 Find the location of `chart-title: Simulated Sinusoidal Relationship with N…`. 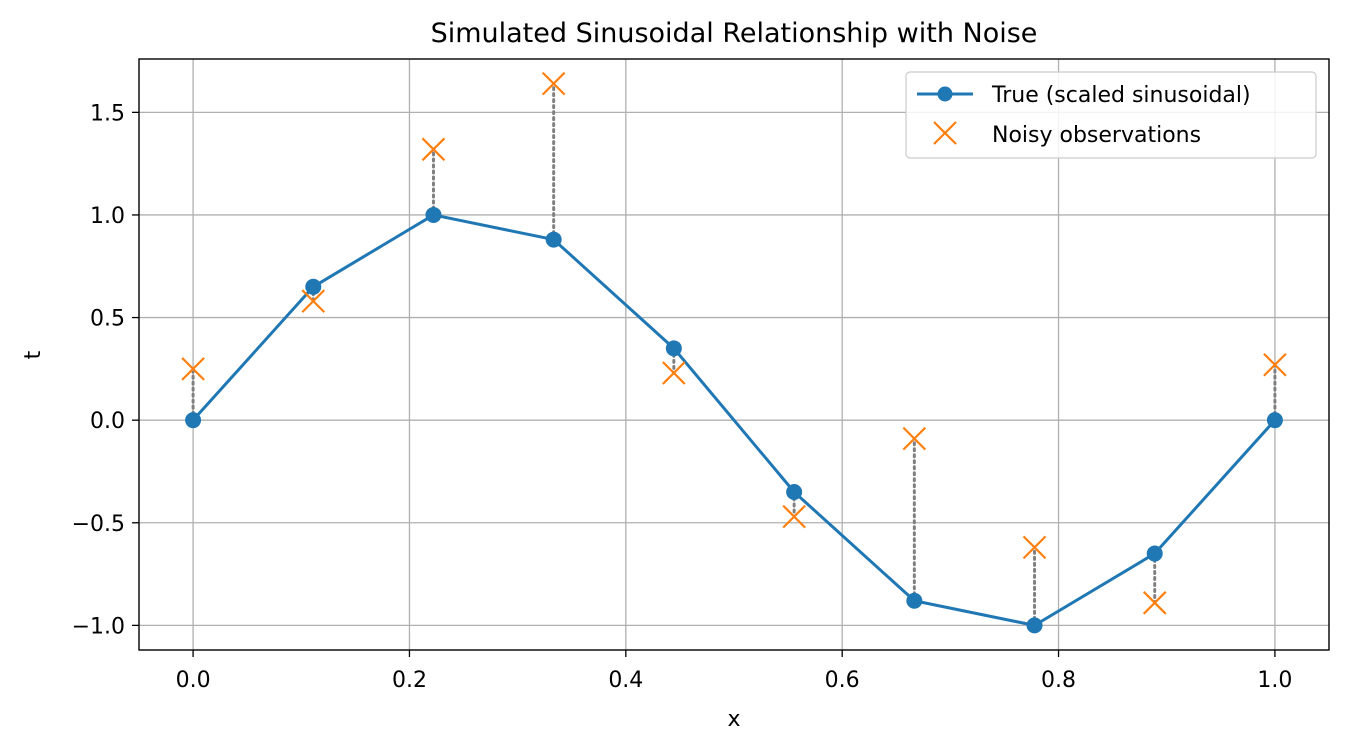

chart-title: Simulated Sinusoidal Relationship with N… is located at coordinates (734, 33).